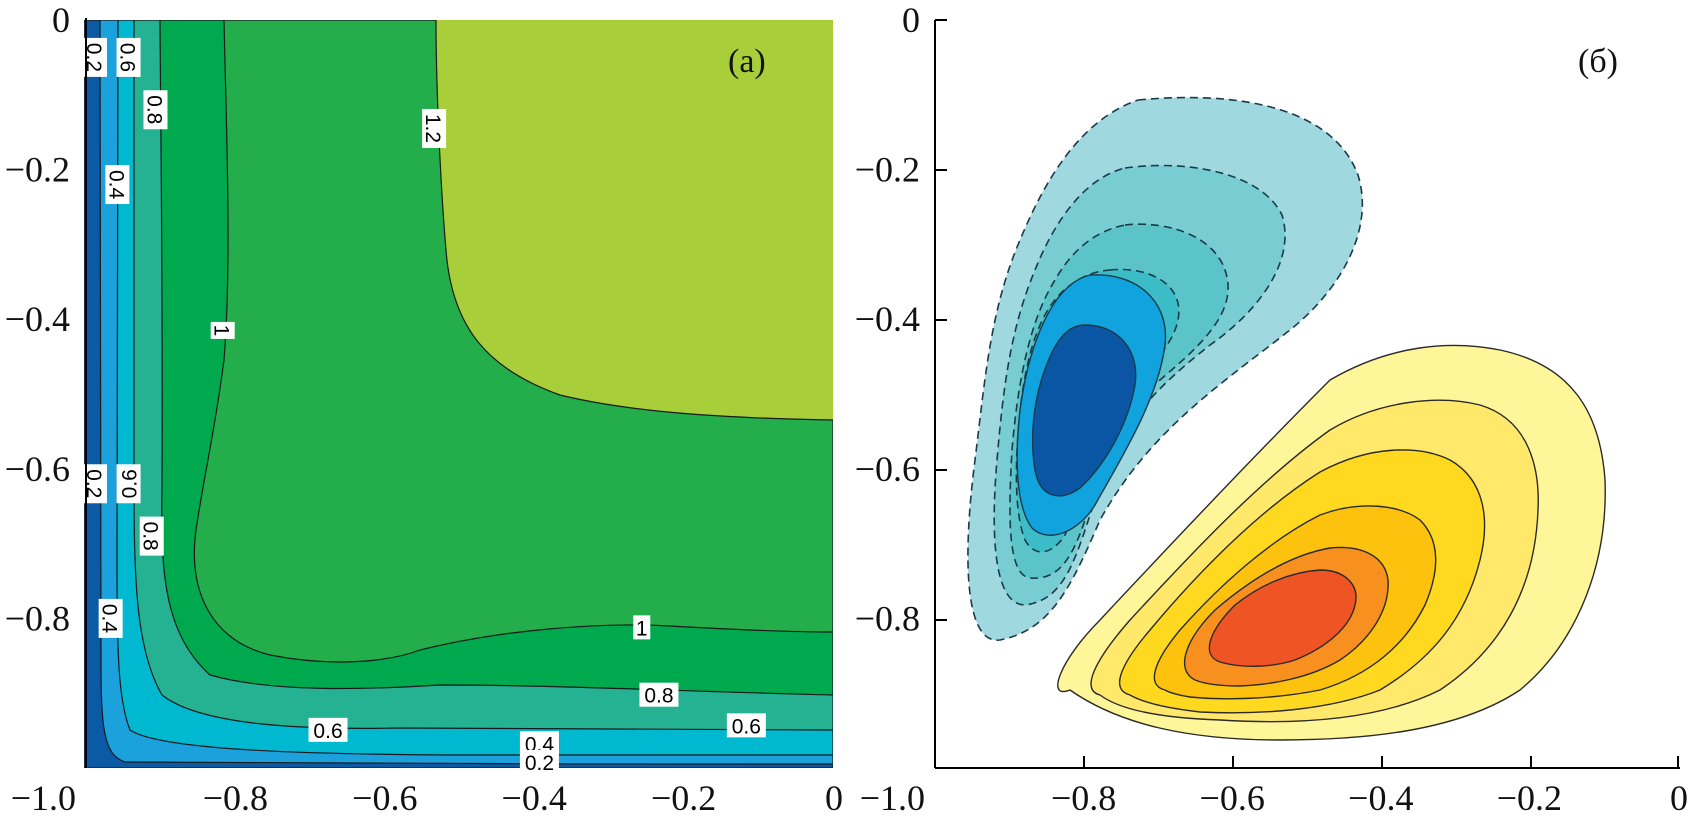 This screenshot has height=821, width=1694. Describe the element at coordinates (43, 798) in the screenshot. I see `panel-a-x-tick-label: −1.0` at that location.